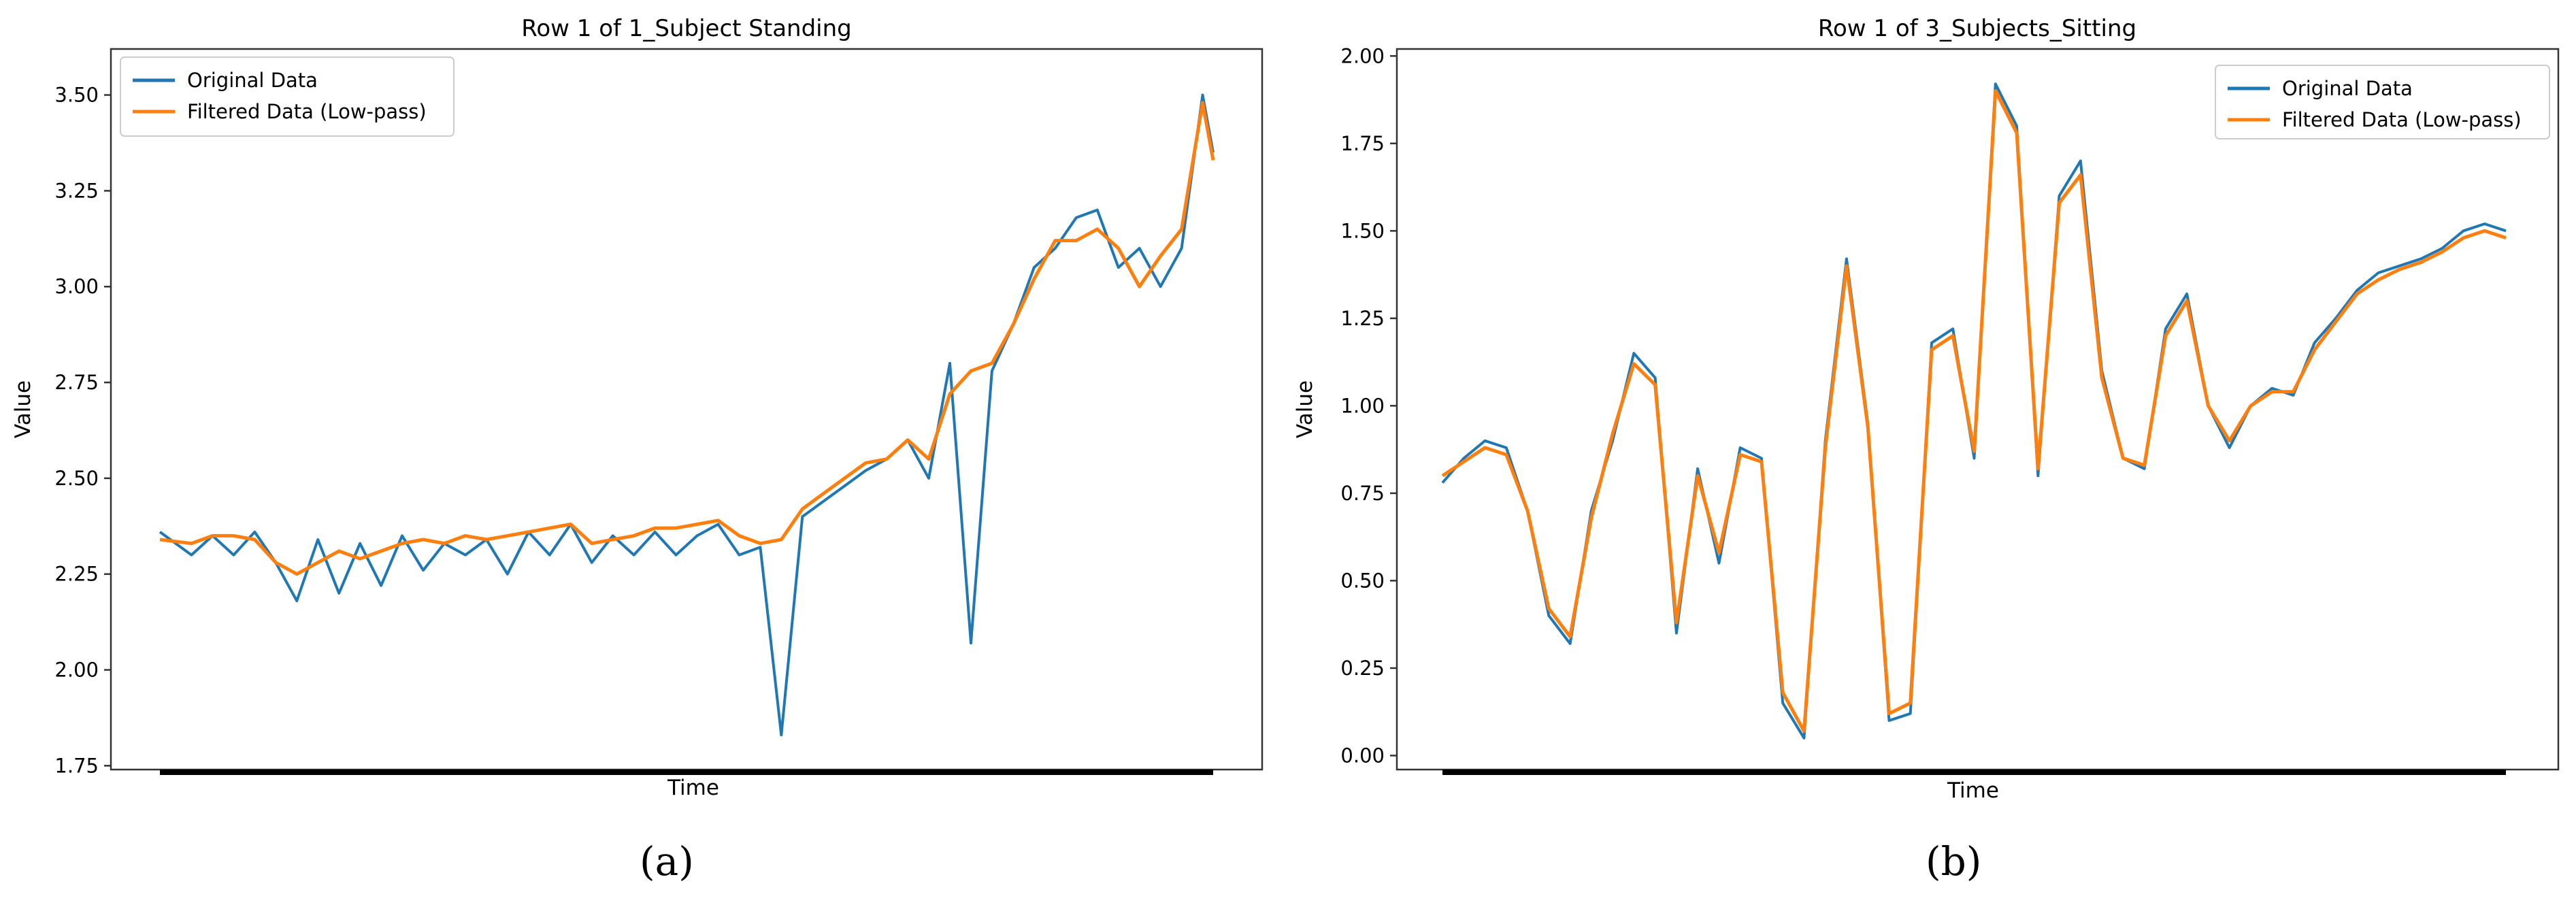 This screenshot has width=2576, height=907. What do you see at coordinates (1362, 580) in the screenshot?
I see `y-tick-label: 0.50` at bounding box center [1362, 580].